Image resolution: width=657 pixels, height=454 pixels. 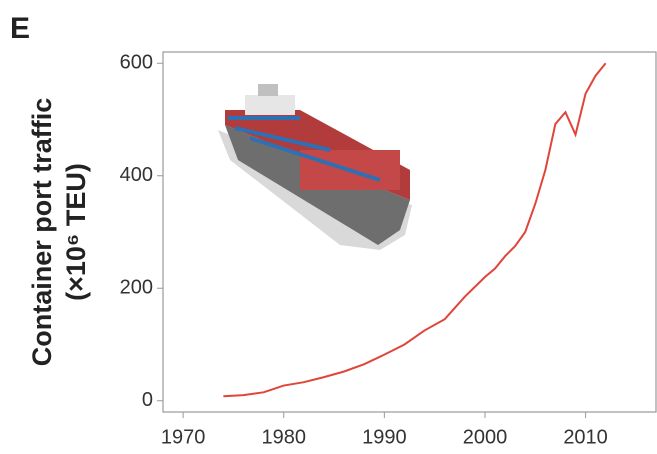 What do you see at coordinates (183, 437) in the screenshot?
I see `x-tick-label: 1970` at bounding box center [183, 437].